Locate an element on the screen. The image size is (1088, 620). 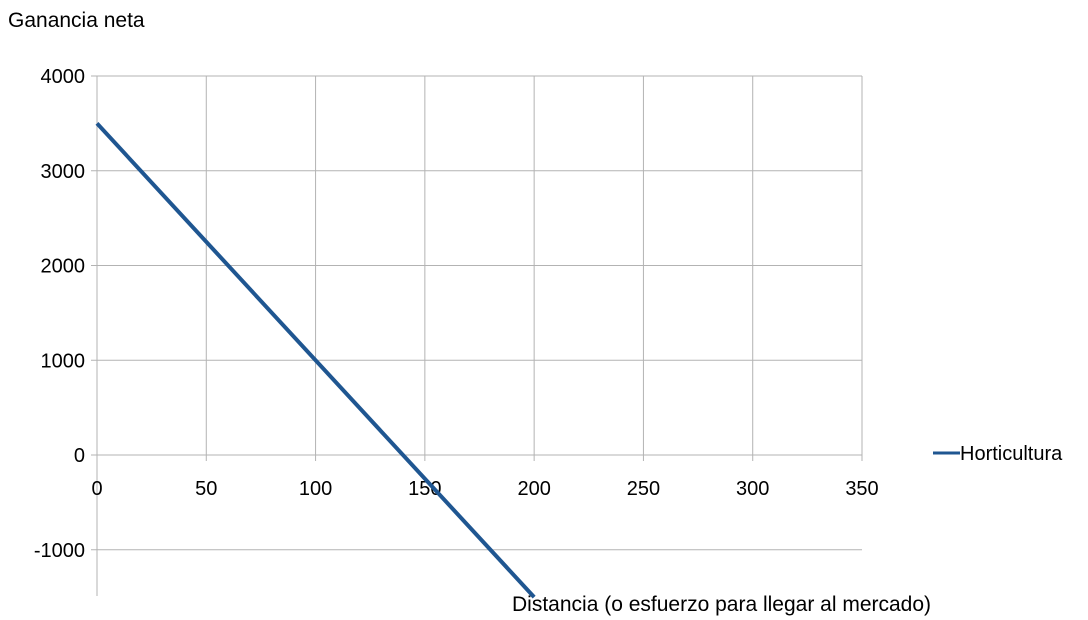
y-axis-title: Ganancia neta is located at coordinates (76, 20).